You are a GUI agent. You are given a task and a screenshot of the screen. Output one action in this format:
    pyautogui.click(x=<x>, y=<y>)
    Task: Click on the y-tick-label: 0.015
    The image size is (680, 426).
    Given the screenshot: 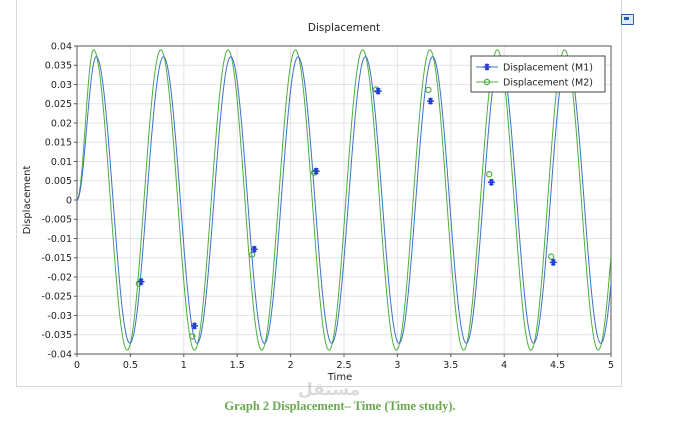 What is the action you would take?
    pyautogui.click(x=58, y=143)
    